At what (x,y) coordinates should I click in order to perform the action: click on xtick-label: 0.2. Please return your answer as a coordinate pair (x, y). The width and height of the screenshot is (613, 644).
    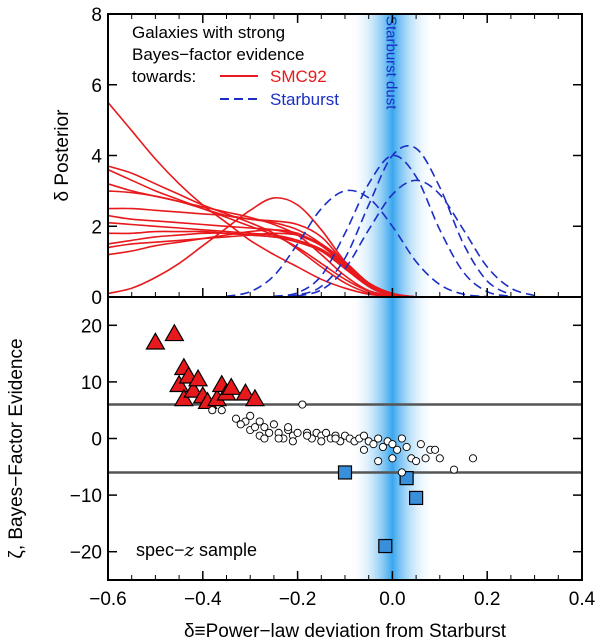
    Looking at the image, I should click on (487, 599).